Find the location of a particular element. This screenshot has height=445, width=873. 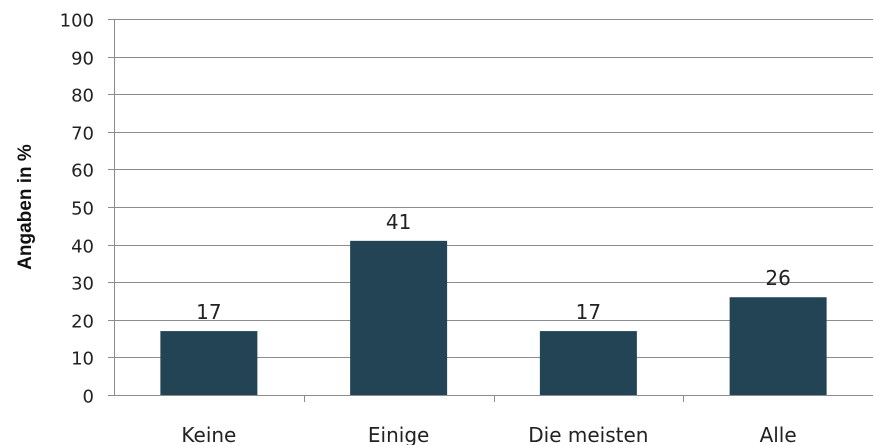

category-label: Keine is located at coordinates (208, 434).